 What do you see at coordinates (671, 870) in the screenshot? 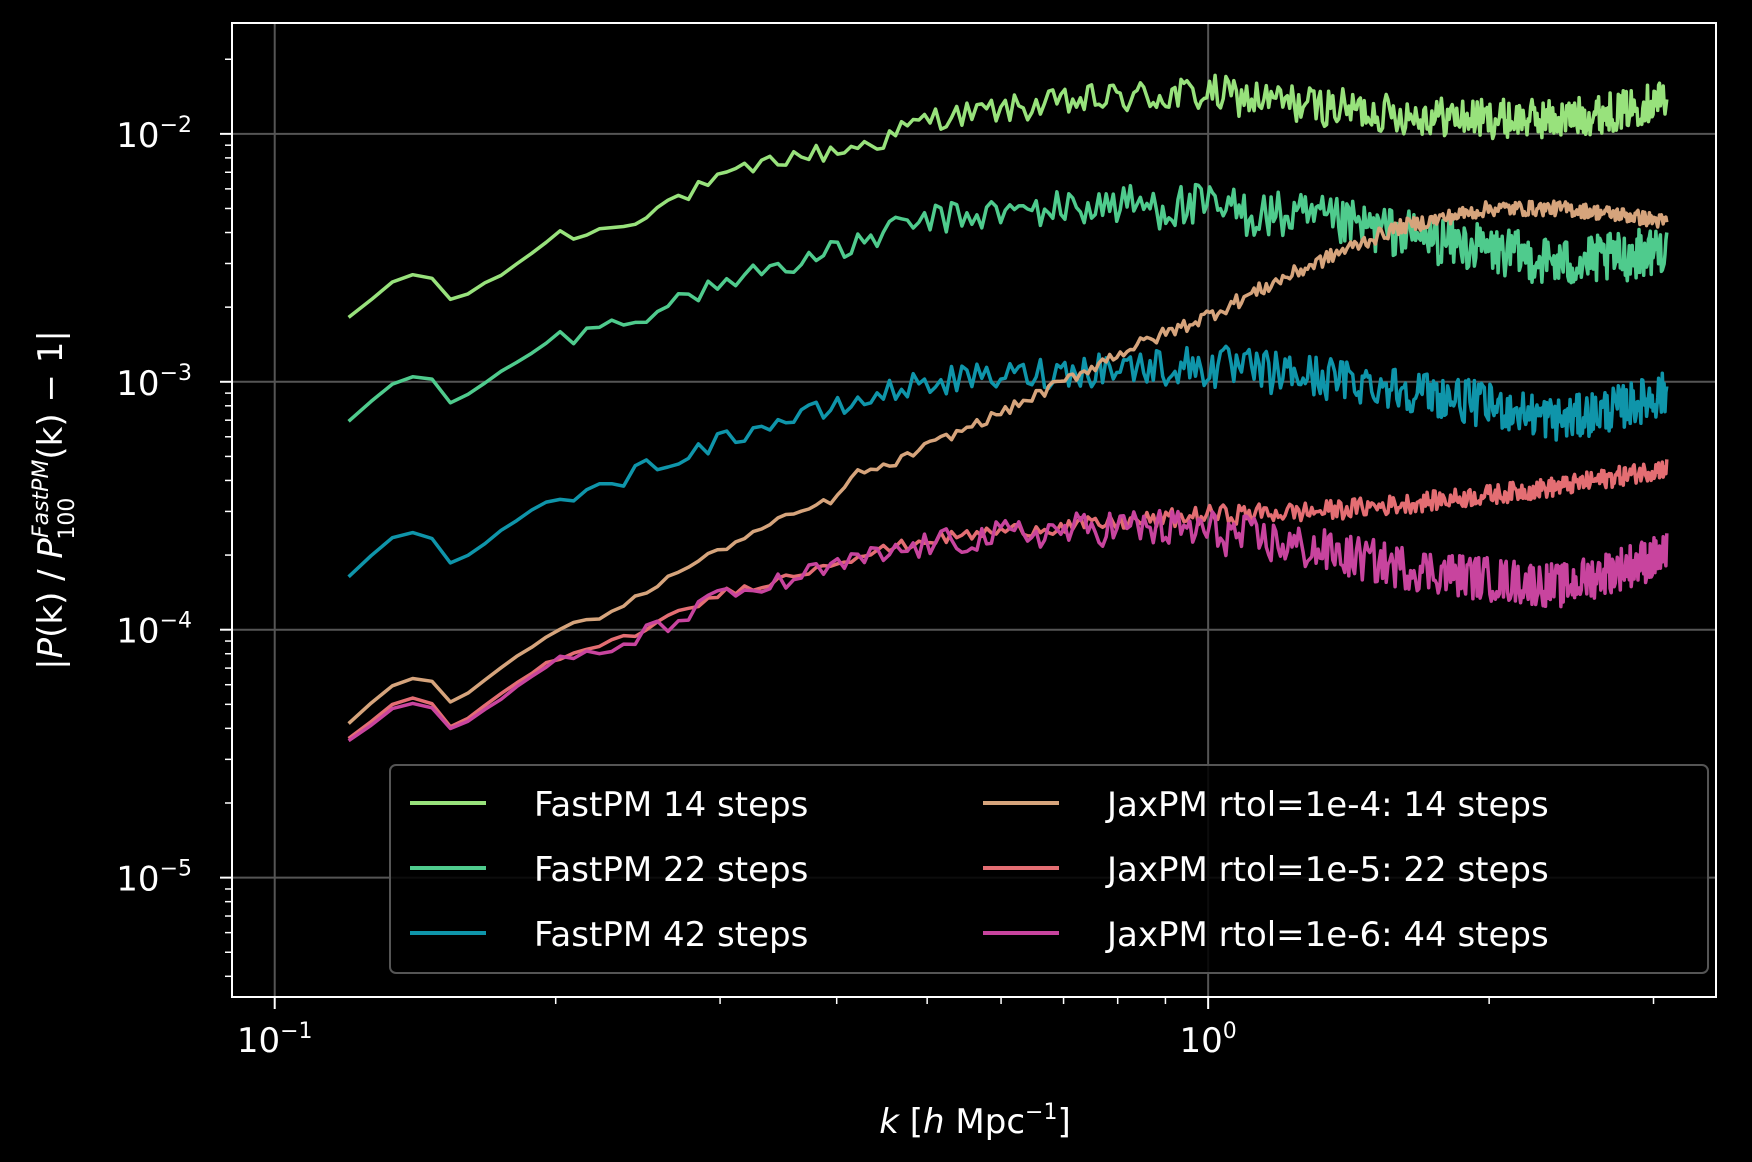
I see `legend-label: FastPM 22 steps` at bounding box center [671, 870].